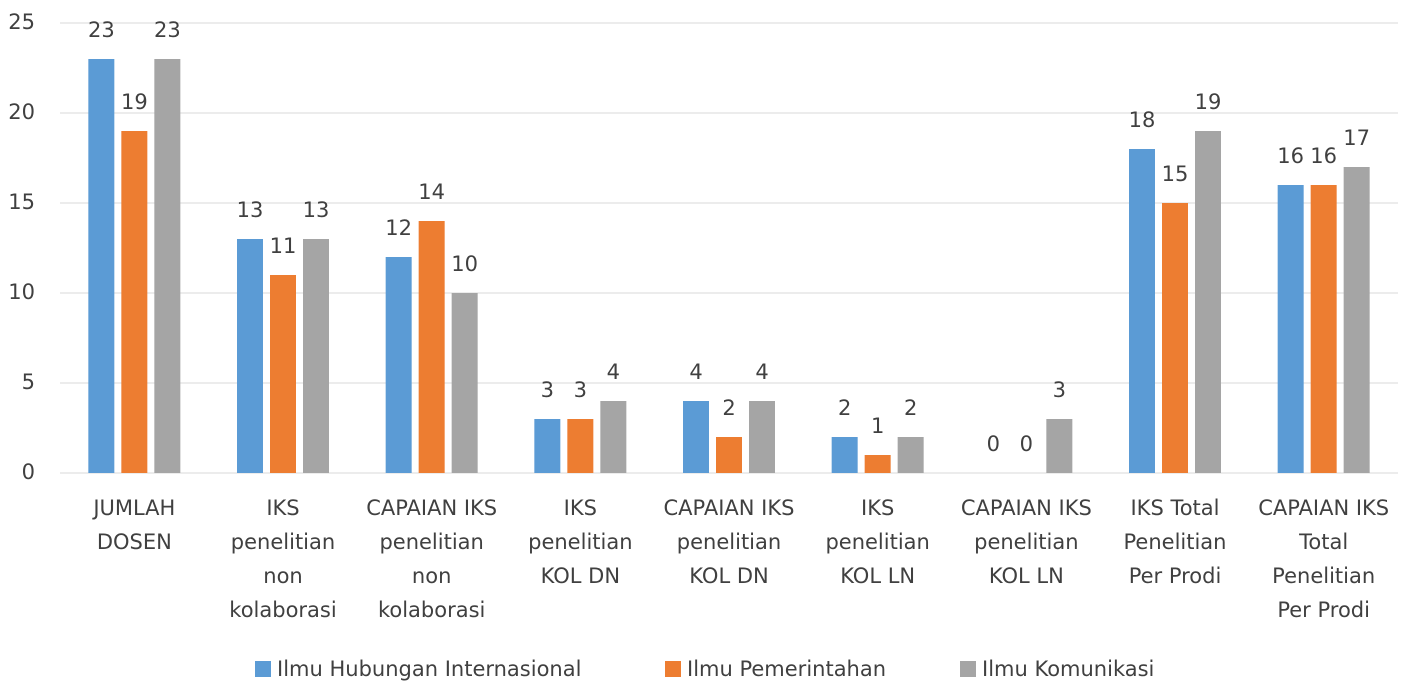  Describe the element at coordinates (877, 426) in the screenshot. I see `data-label: 1` at that location.